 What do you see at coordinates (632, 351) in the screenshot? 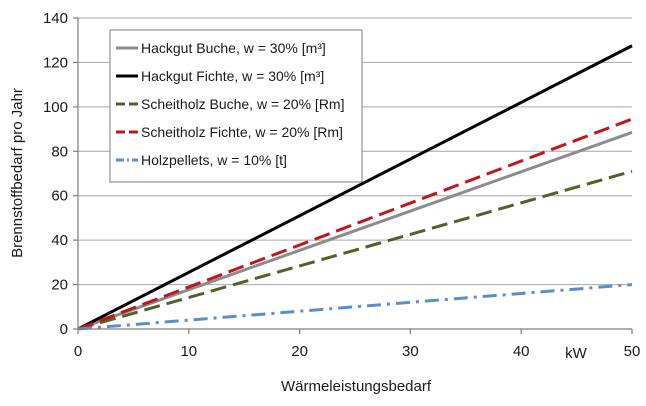
I see `x-tick-label-50: 50` at bounding box center [632, 351].